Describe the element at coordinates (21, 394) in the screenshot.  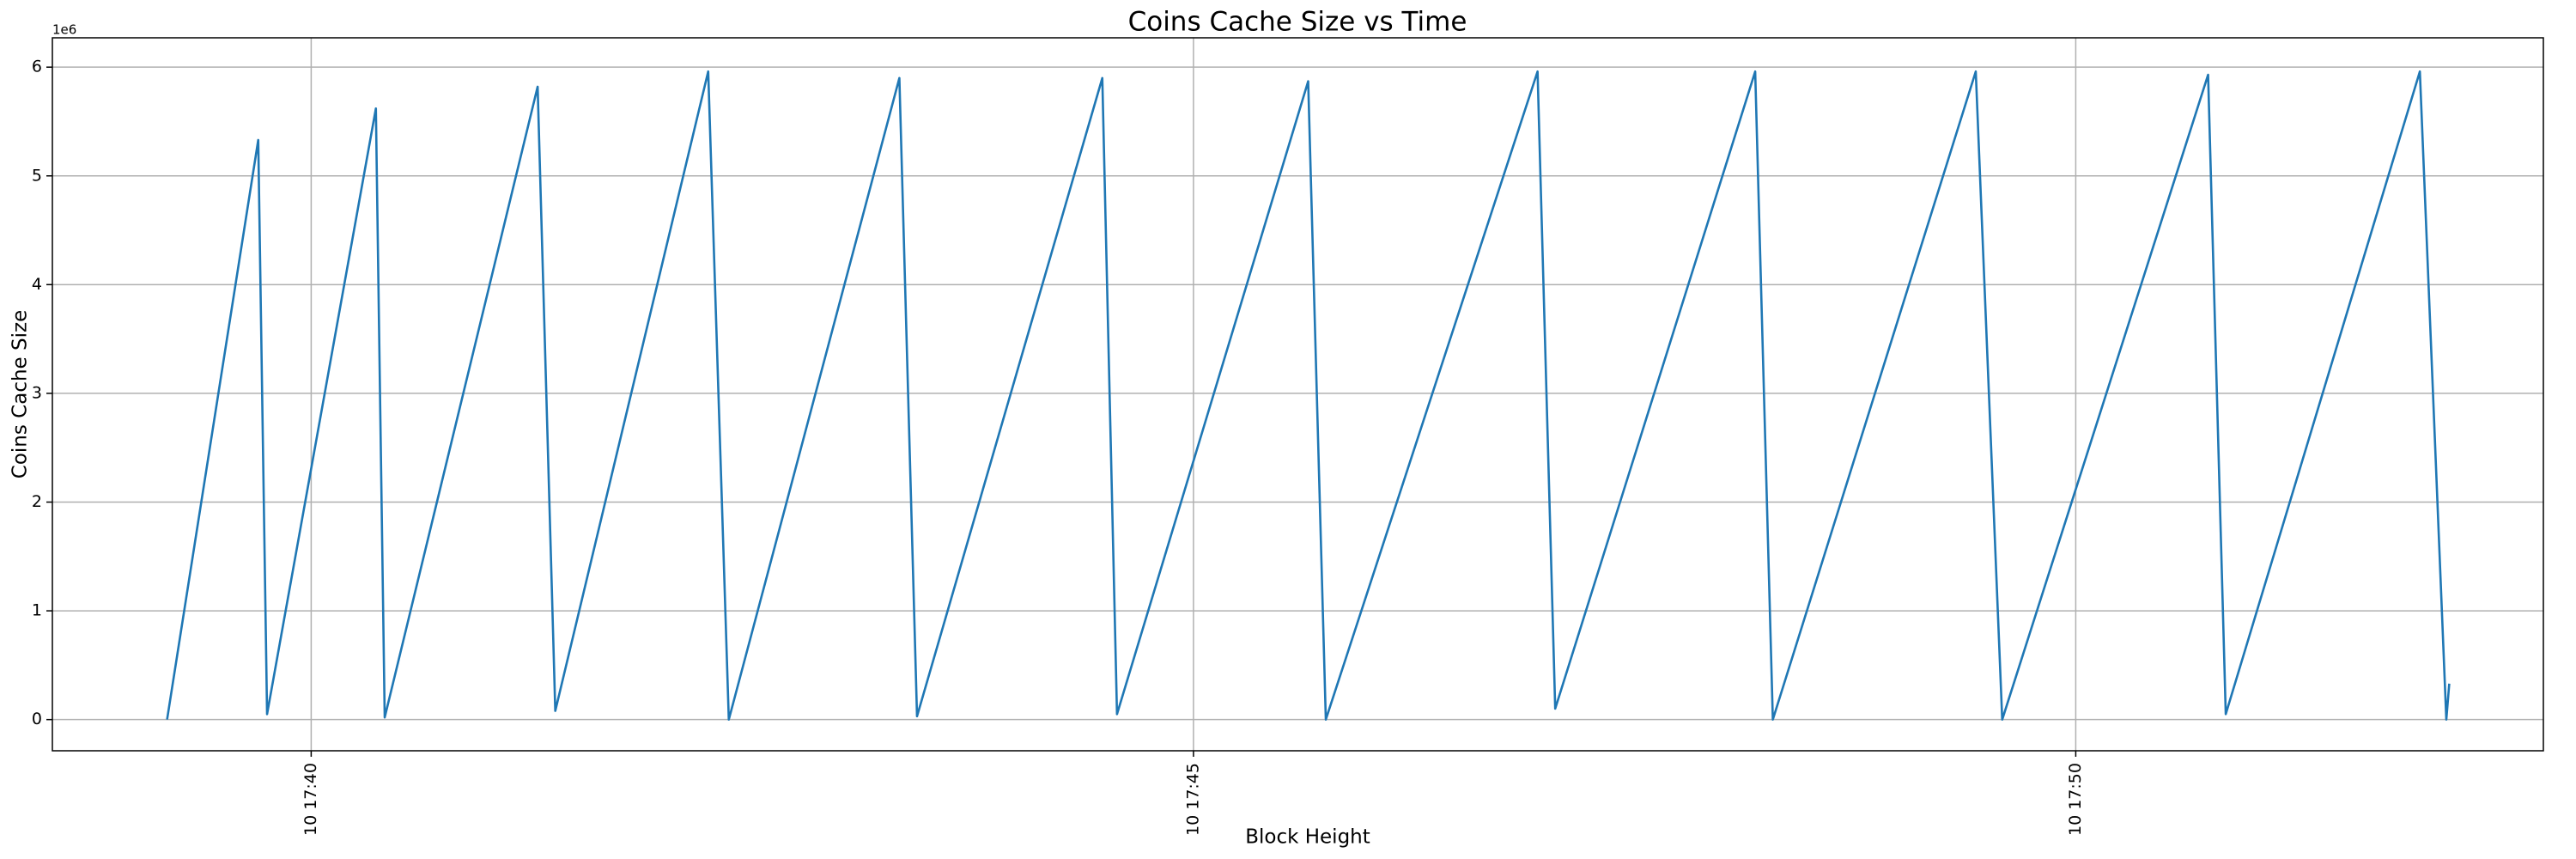
I see `y-axis-label: Coins Cache Size` at that location.